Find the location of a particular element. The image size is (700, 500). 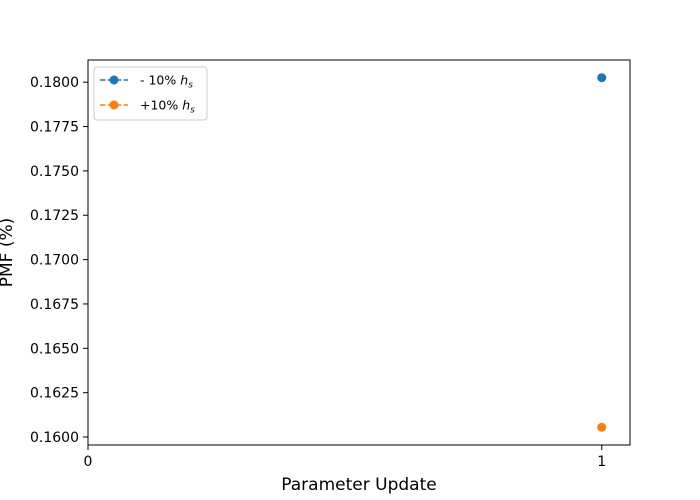

data-points is located at coordinates (602, 252).